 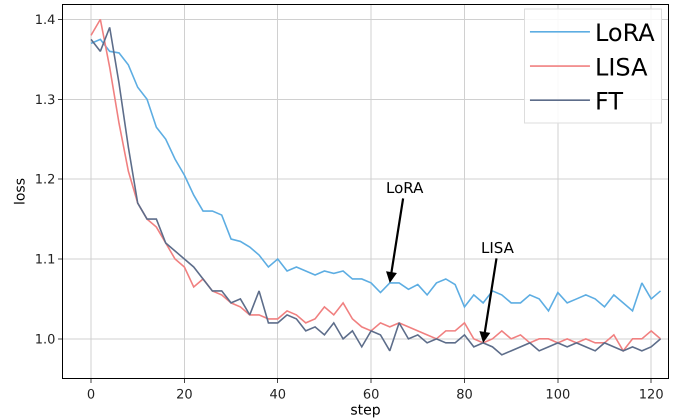 I want to click on x-tick-label: 0, so click(x=91, y=395).